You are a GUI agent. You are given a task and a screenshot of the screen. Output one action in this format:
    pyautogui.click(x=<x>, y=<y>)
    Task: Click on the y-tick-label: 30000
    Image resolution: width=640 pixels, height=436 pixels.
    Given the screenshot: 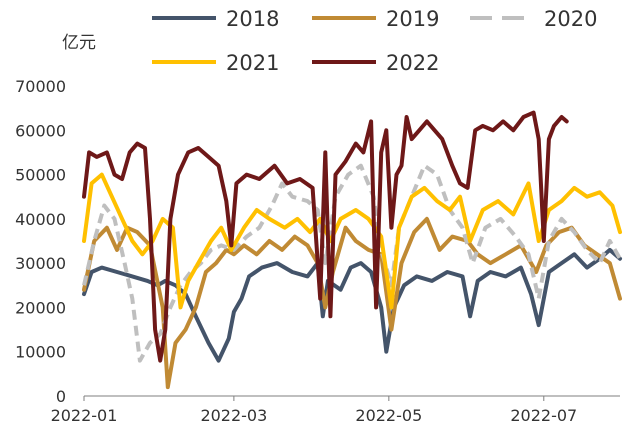 What is the action you would take?
    pyautogui.click(x=40, y=263)
    